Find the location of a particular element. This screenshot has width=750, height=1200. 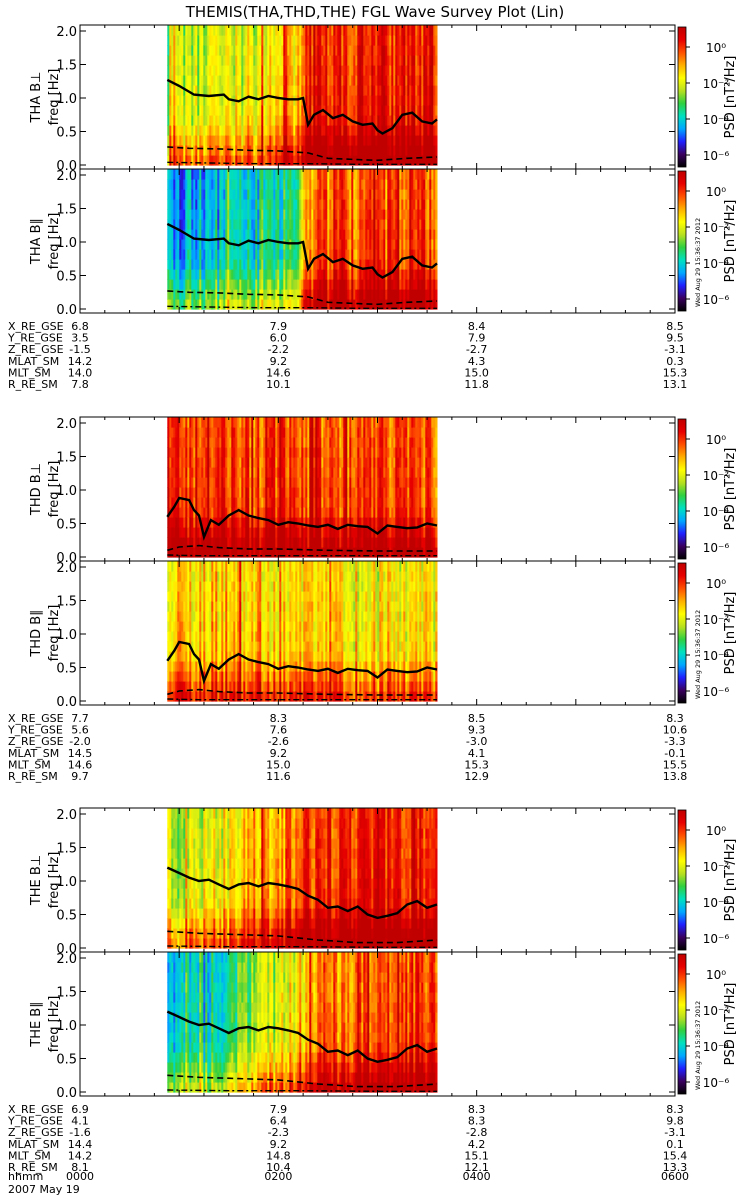

ephemeris-value: 14.4 is located at coordinates (80, 1144).